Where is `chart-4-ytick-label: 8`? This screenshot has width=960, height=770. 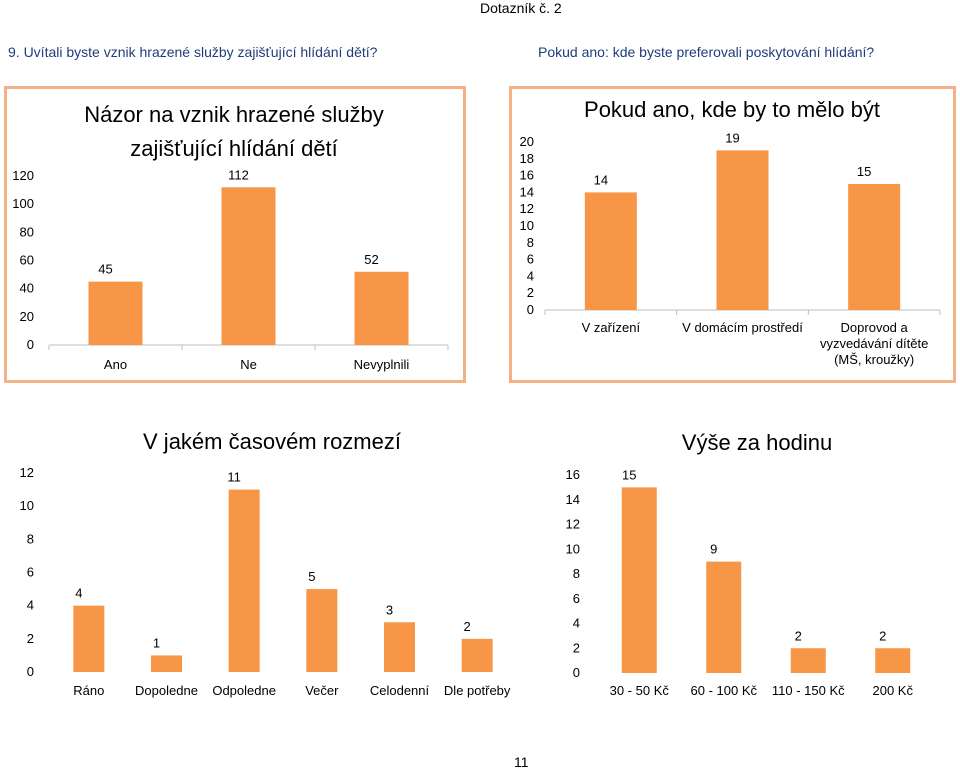 chart-4-ytick-label: 8 is located at coordinates (576, 573).